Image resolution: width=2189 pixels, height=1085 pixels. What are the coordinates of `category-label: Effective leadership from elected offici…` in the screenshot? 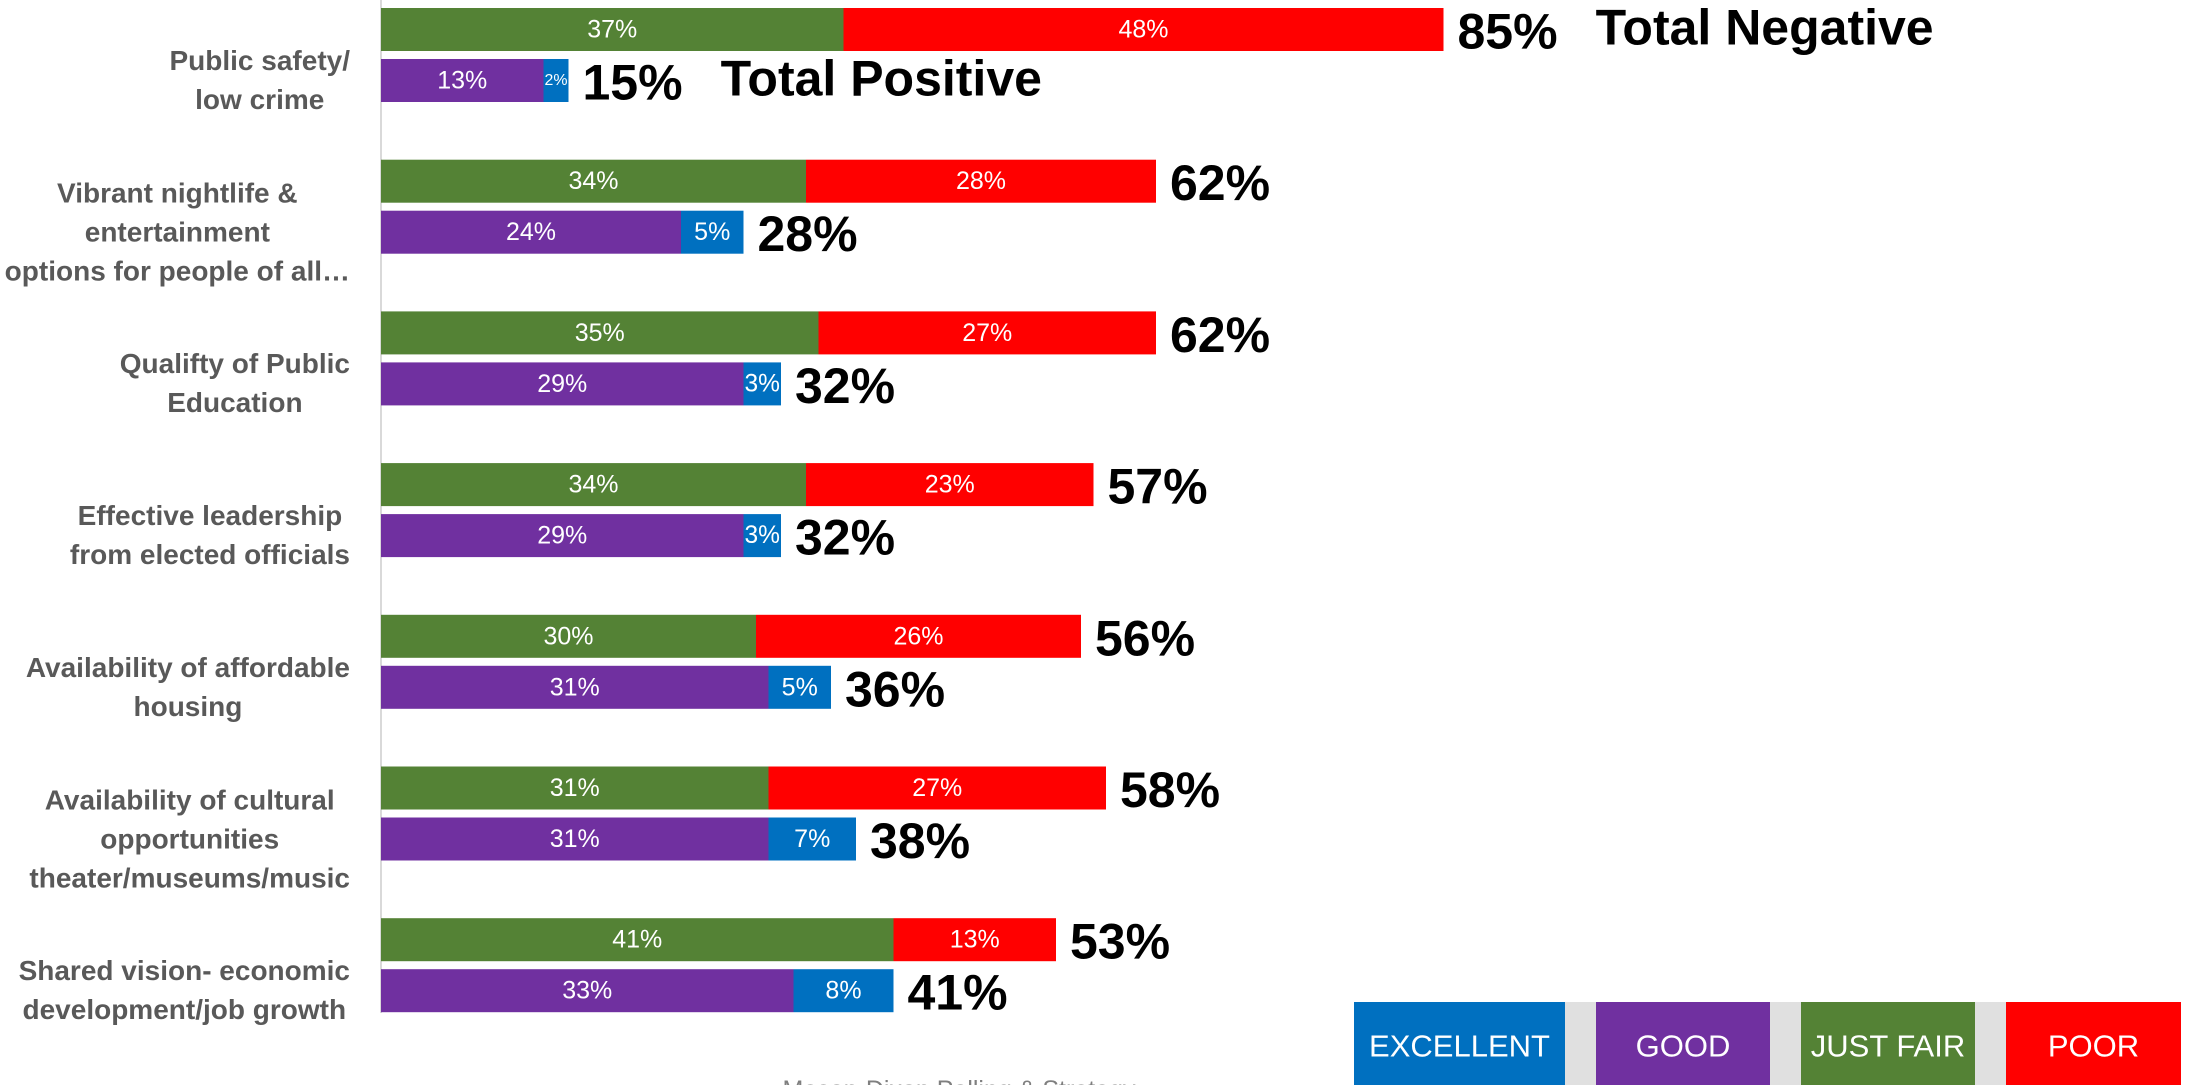 It's located at (209, 535).